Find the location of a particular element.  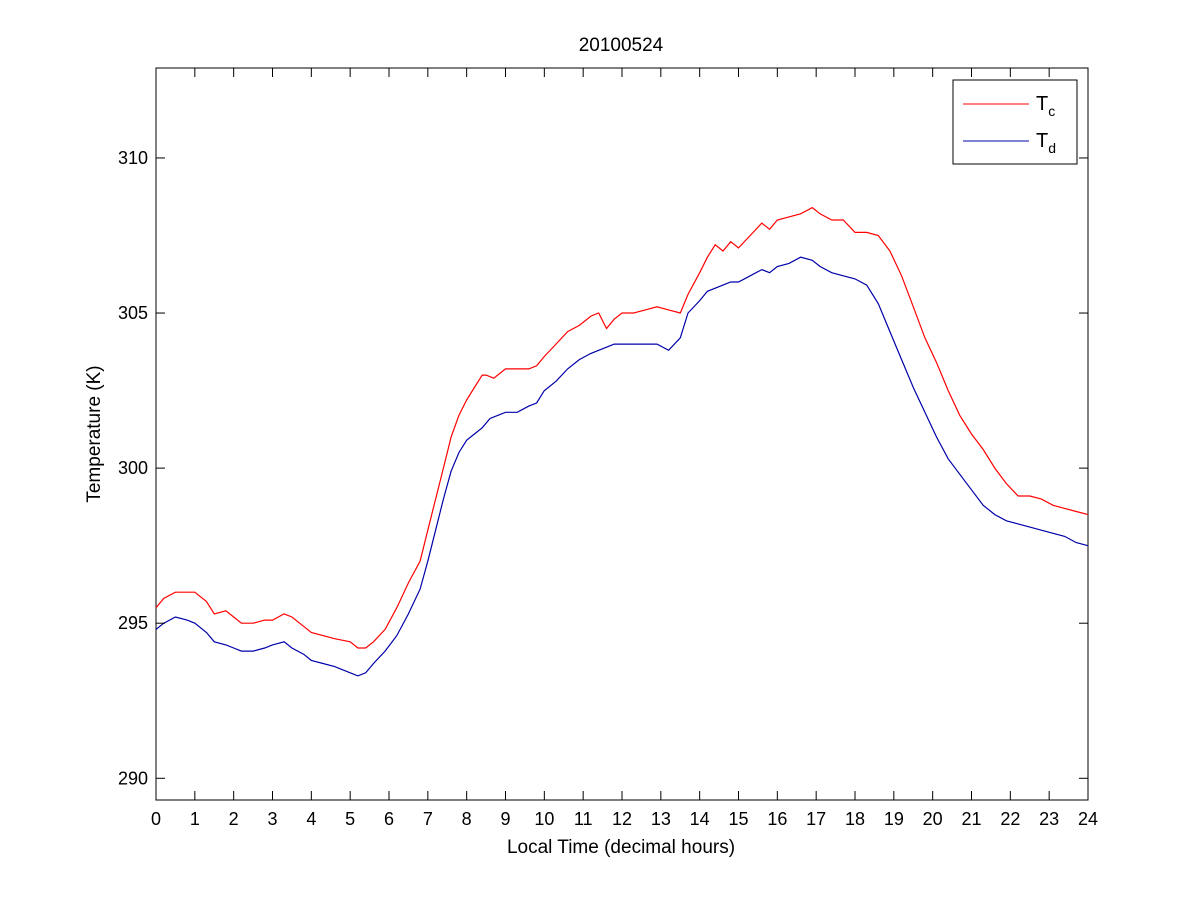

y-tick-label: 300 is located at coordinates (133, 468).